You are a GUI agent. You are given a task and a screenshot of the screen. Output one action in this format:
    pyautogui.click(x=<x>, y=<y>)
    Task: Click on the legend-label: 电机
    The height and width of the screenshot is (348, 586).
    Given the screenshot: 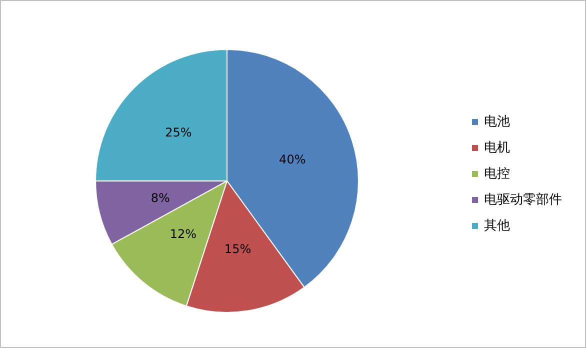 What is the action you would take?
    pyautogui.click(x=497, y=148)
    